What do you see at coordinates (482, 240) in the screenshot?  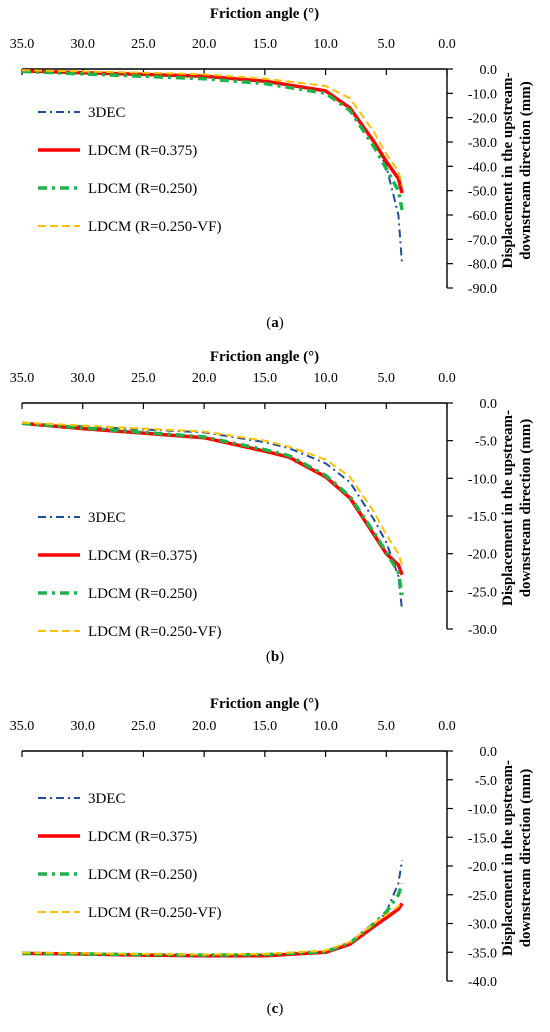 I see `y-tick-label: -70.0` at bounding box center [482, 240].